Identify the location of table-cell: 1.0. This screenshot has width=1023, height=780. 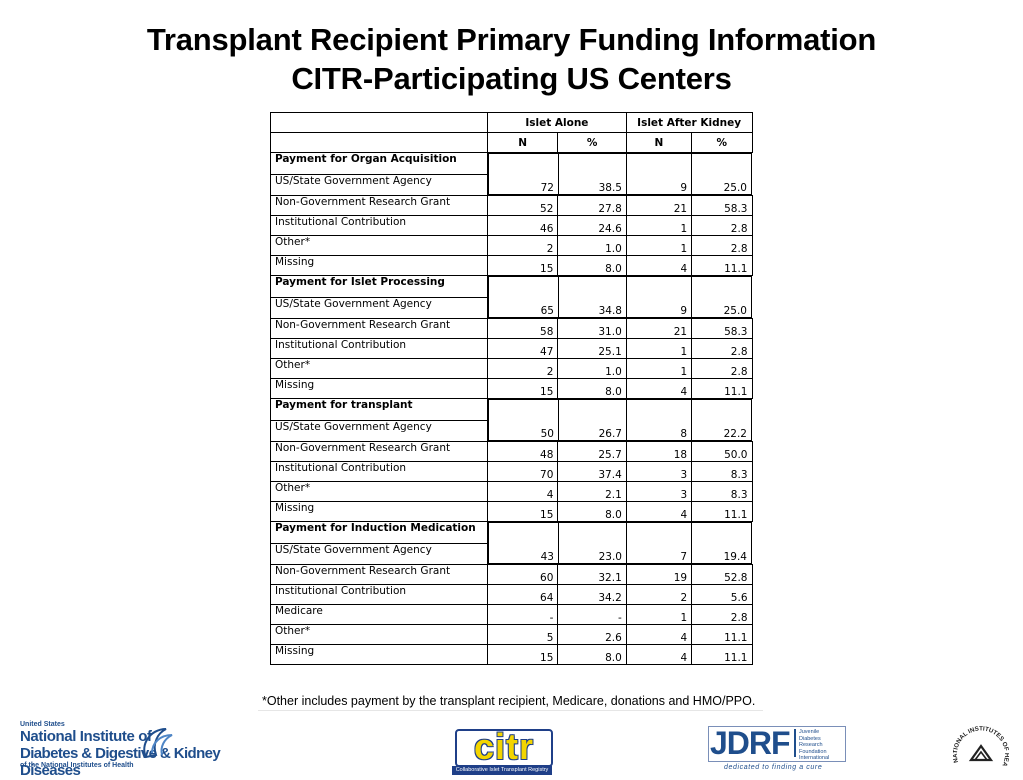
(592, 368).